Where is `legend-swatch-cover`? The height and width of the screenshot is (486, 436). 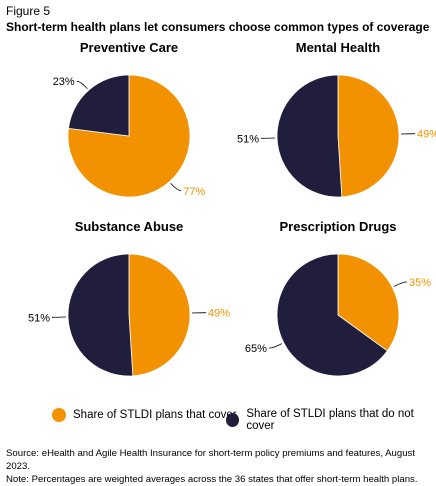 legend-swatch-cover is located at coordinates (59, 415).